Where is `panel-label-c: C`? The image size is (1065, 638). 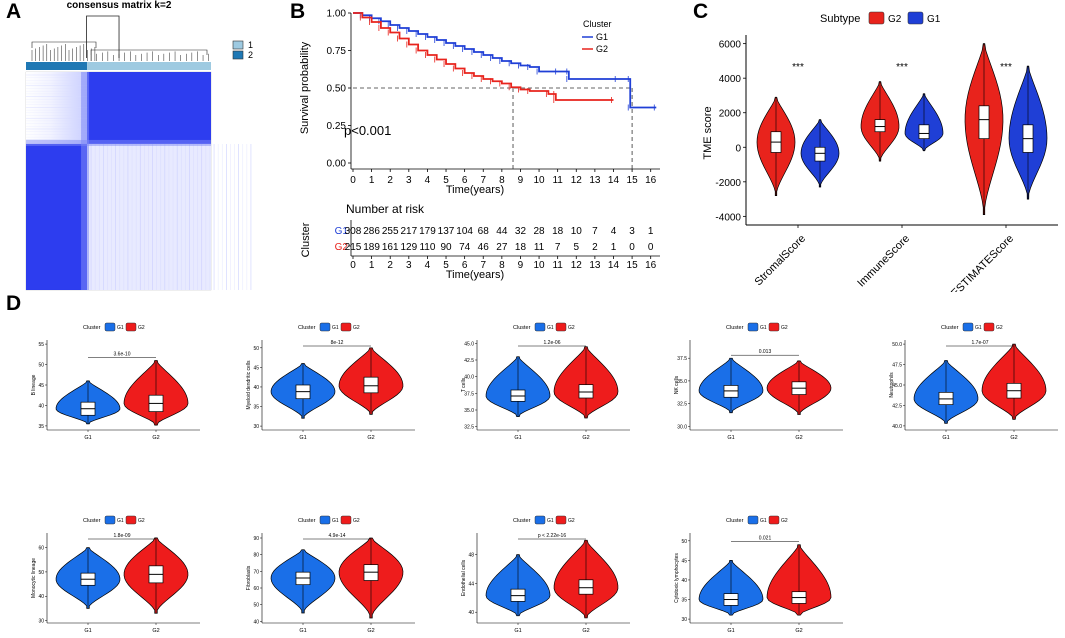 panel-label-c: C is located at coordinates (701, 11).